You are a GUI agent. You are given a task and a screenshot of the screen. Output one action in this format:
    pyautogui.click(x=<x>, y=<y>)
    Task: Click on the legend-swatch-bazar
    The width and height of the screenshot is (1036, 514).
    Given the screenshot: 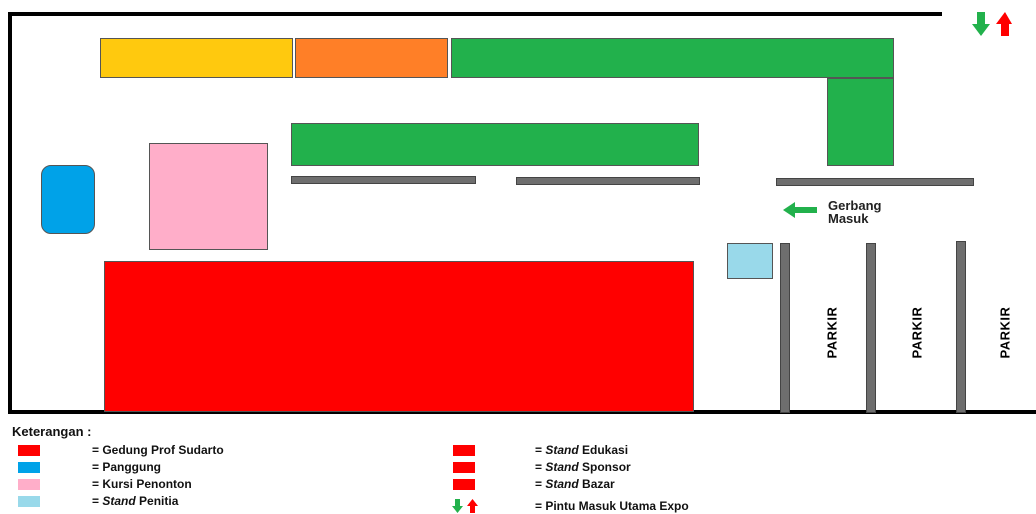 What is the action you would take?
    pyautogui.click(x=464, y=484)
    